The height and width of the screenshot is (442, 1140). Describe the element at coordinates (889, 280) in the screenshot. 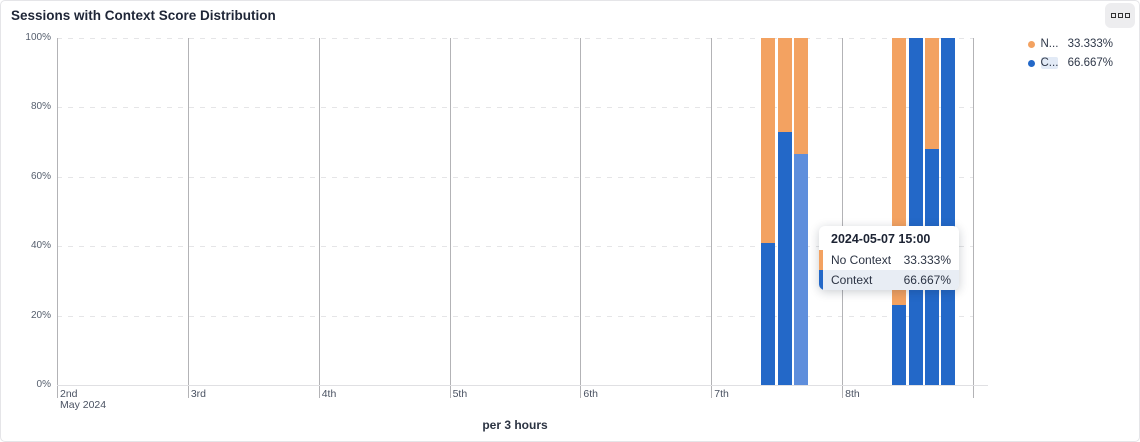

I see `tooltip-row: Context 66.667%` at that location.